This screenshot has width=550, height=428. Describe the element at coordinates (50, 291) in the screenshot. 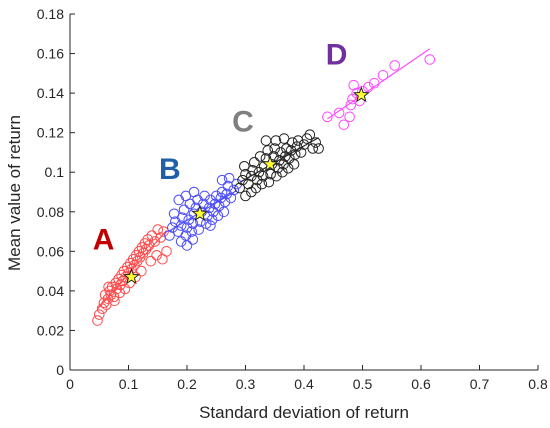

I see `y-tick-label: 0.04` at that location.